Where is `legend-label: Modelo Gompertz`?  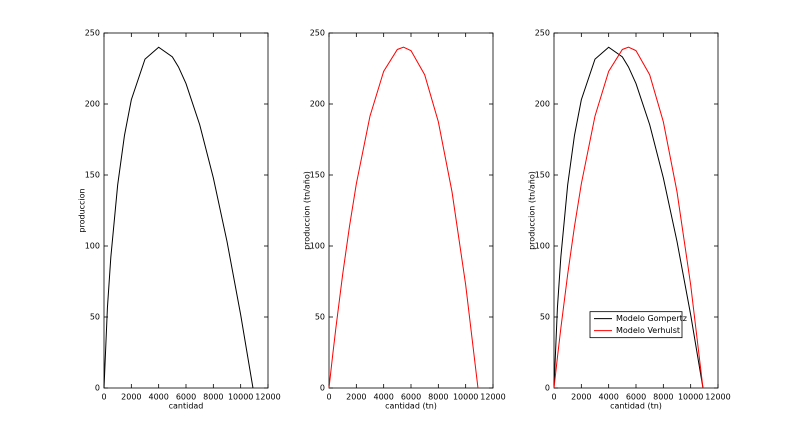
legend-label: Modelo Gompertz is located at coordinates (651, 318).